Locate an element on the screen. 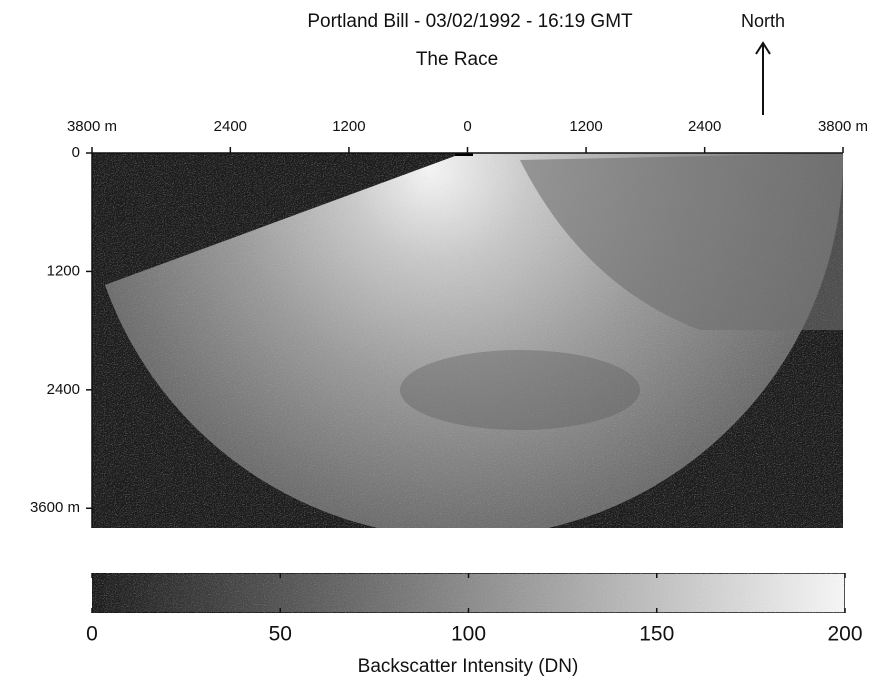 The height and width of the screenshot is (690, 875). y-tick-label: 3600 m is located at coordinates (55, 507).